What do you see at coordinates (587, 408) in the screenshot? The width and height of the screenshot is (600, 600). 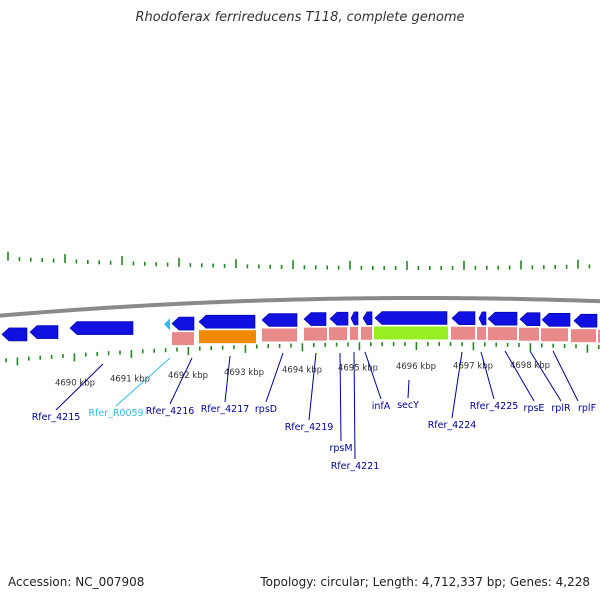 I see `gene-label: rplF` at bounding box center [587, 408].